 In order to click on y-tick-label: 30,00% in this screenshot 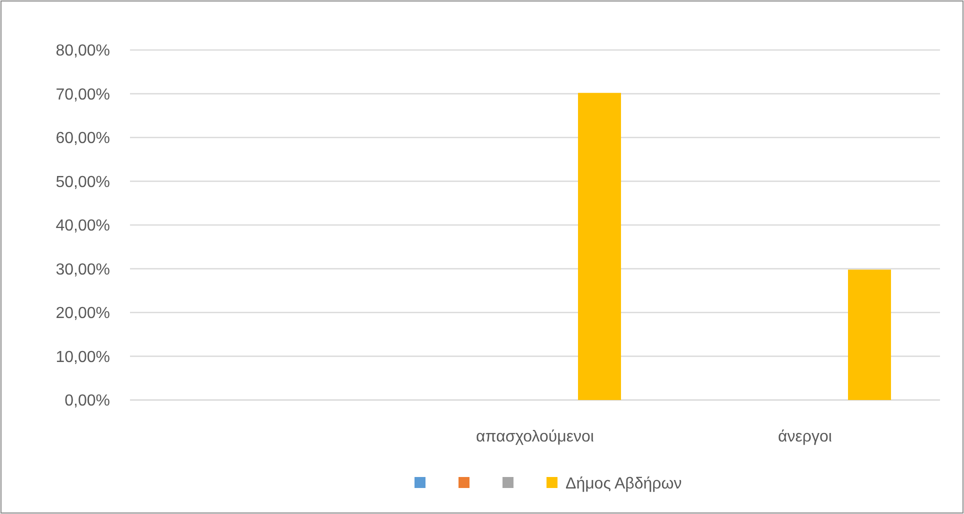, I will do `click(83, 269)`.